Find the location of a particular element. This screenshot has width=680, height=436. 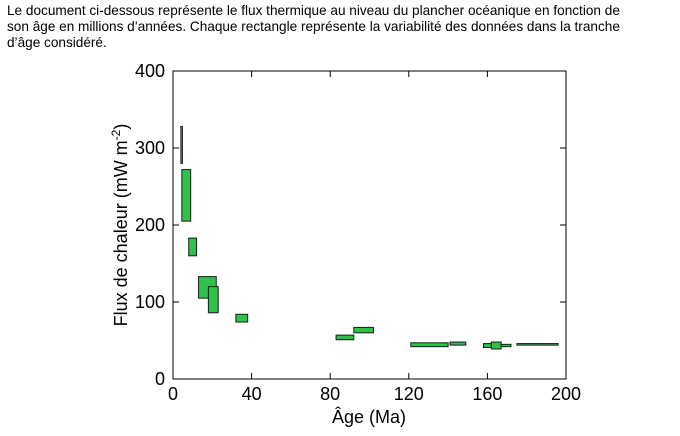

x-tick-label: 40 is located at coordinates (252, 394).